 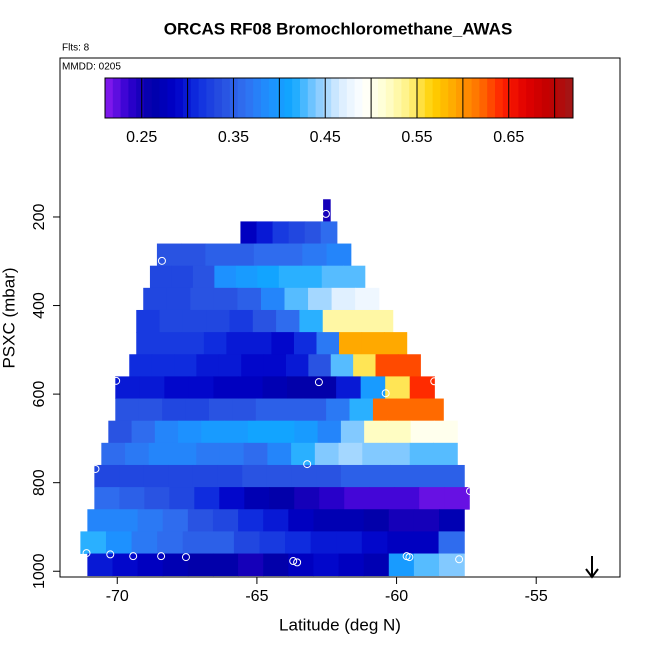 What do you see at coordinates (508, 137) in the screenshot?
I see `colorbar-tick-label: 0.65` at bounding box center [508, 137].